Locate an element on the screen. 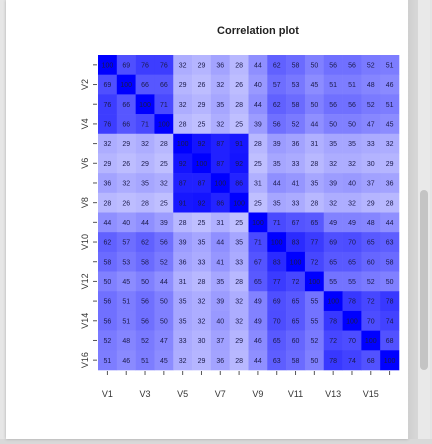 The width and height of the screenshot is (432, 444). cell-value-label: 53 is located at coordinates (296, 85).